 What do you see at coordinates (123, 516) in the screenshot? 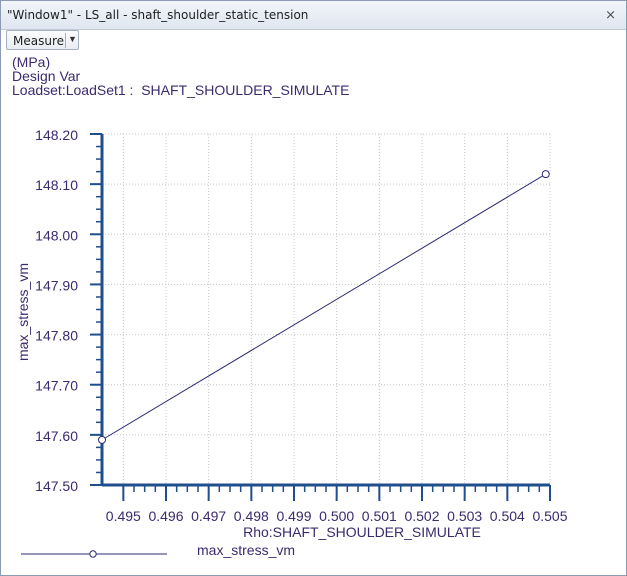
I see `x-tick-label: 0.495` at bounding box center [123, 516].